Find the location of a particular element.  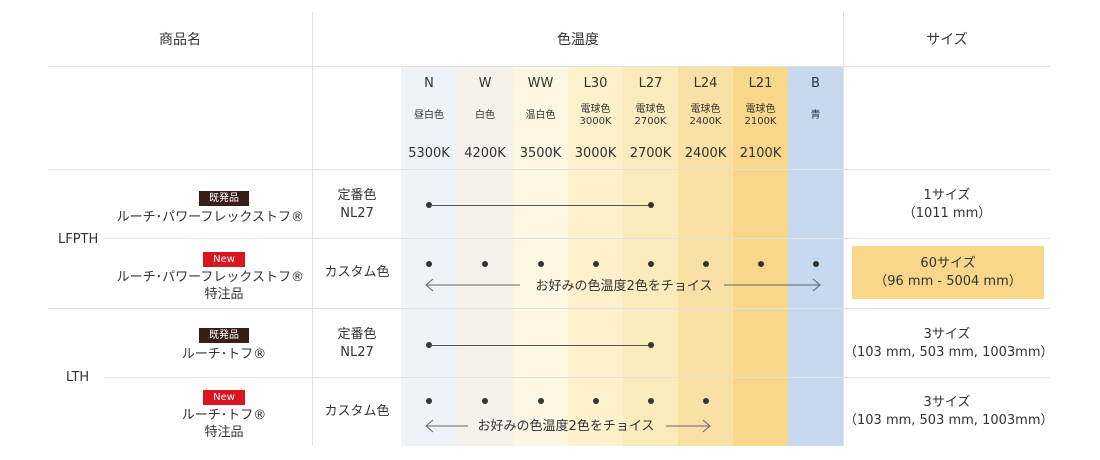

dot-r2-ww is located at coordinates (541, 264).